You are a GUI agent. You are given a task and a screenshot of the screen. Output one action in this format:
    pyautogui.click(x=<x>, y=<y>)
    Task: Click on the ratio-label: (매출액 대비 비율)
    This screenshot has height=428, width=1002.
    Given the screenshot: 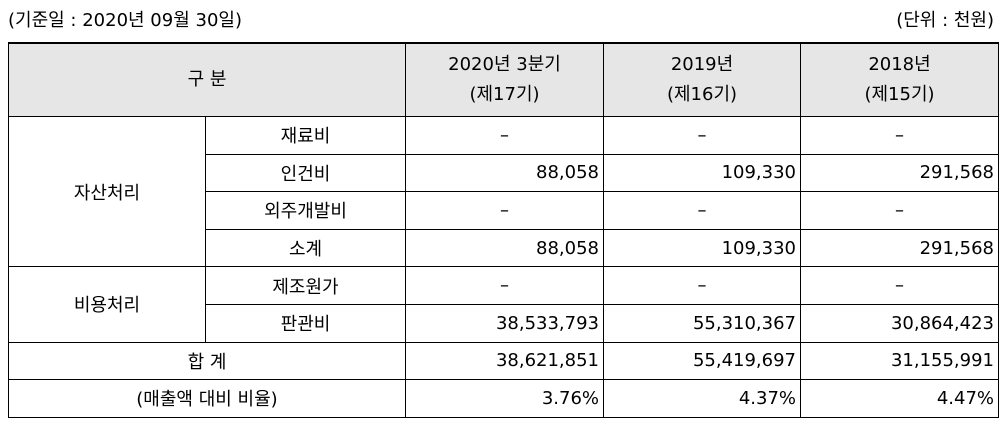 What is the action you would take?
    pyautogui.click(x=207, y=398)
    